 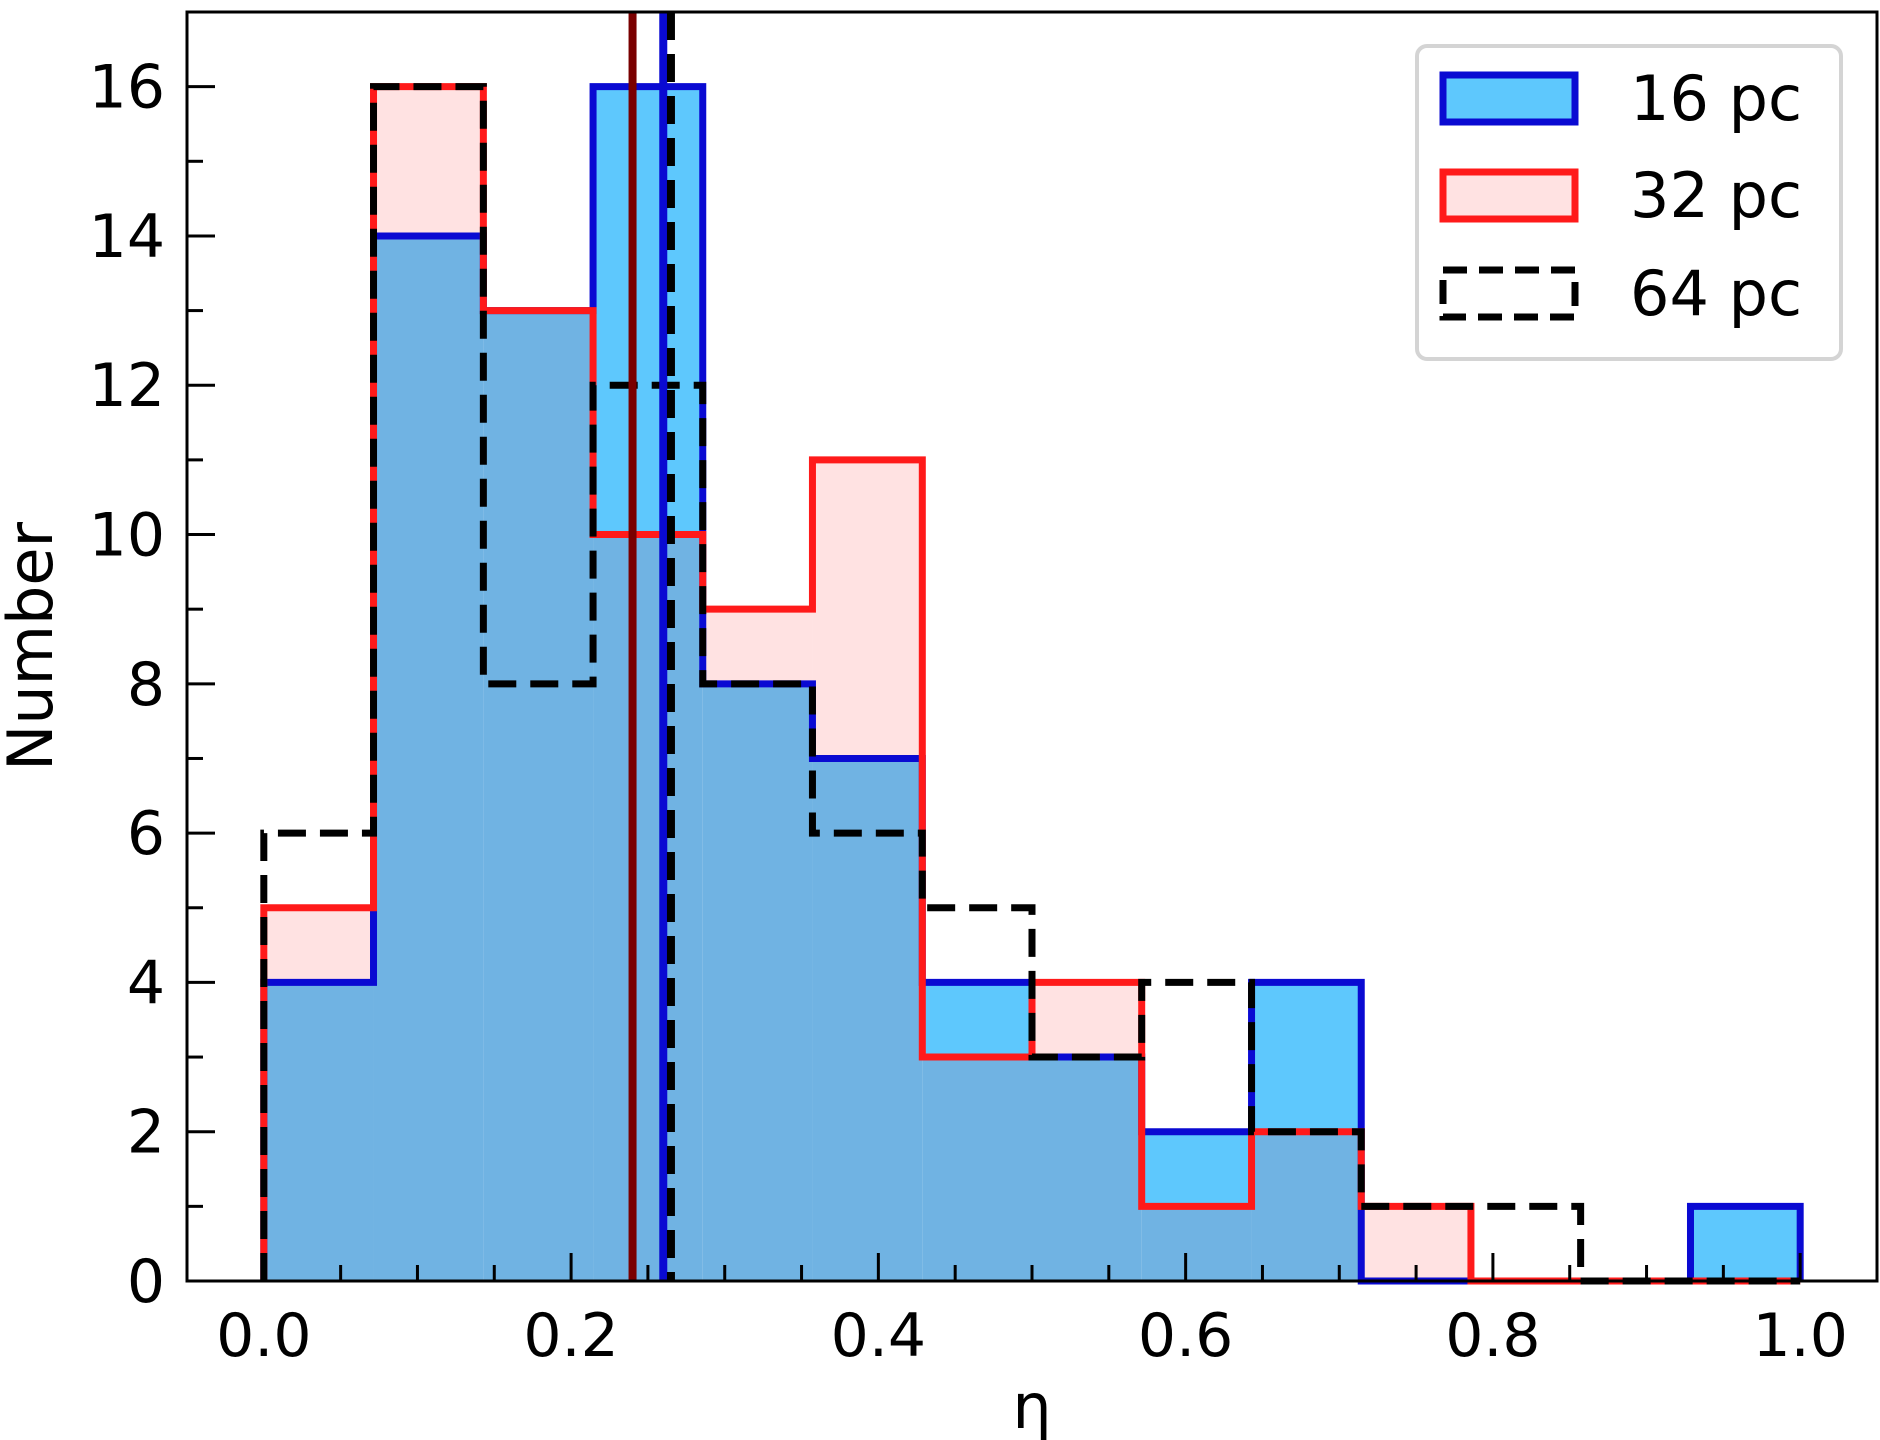 I want to click on legend-label: 16 pc, so click(x=1716, y=98).